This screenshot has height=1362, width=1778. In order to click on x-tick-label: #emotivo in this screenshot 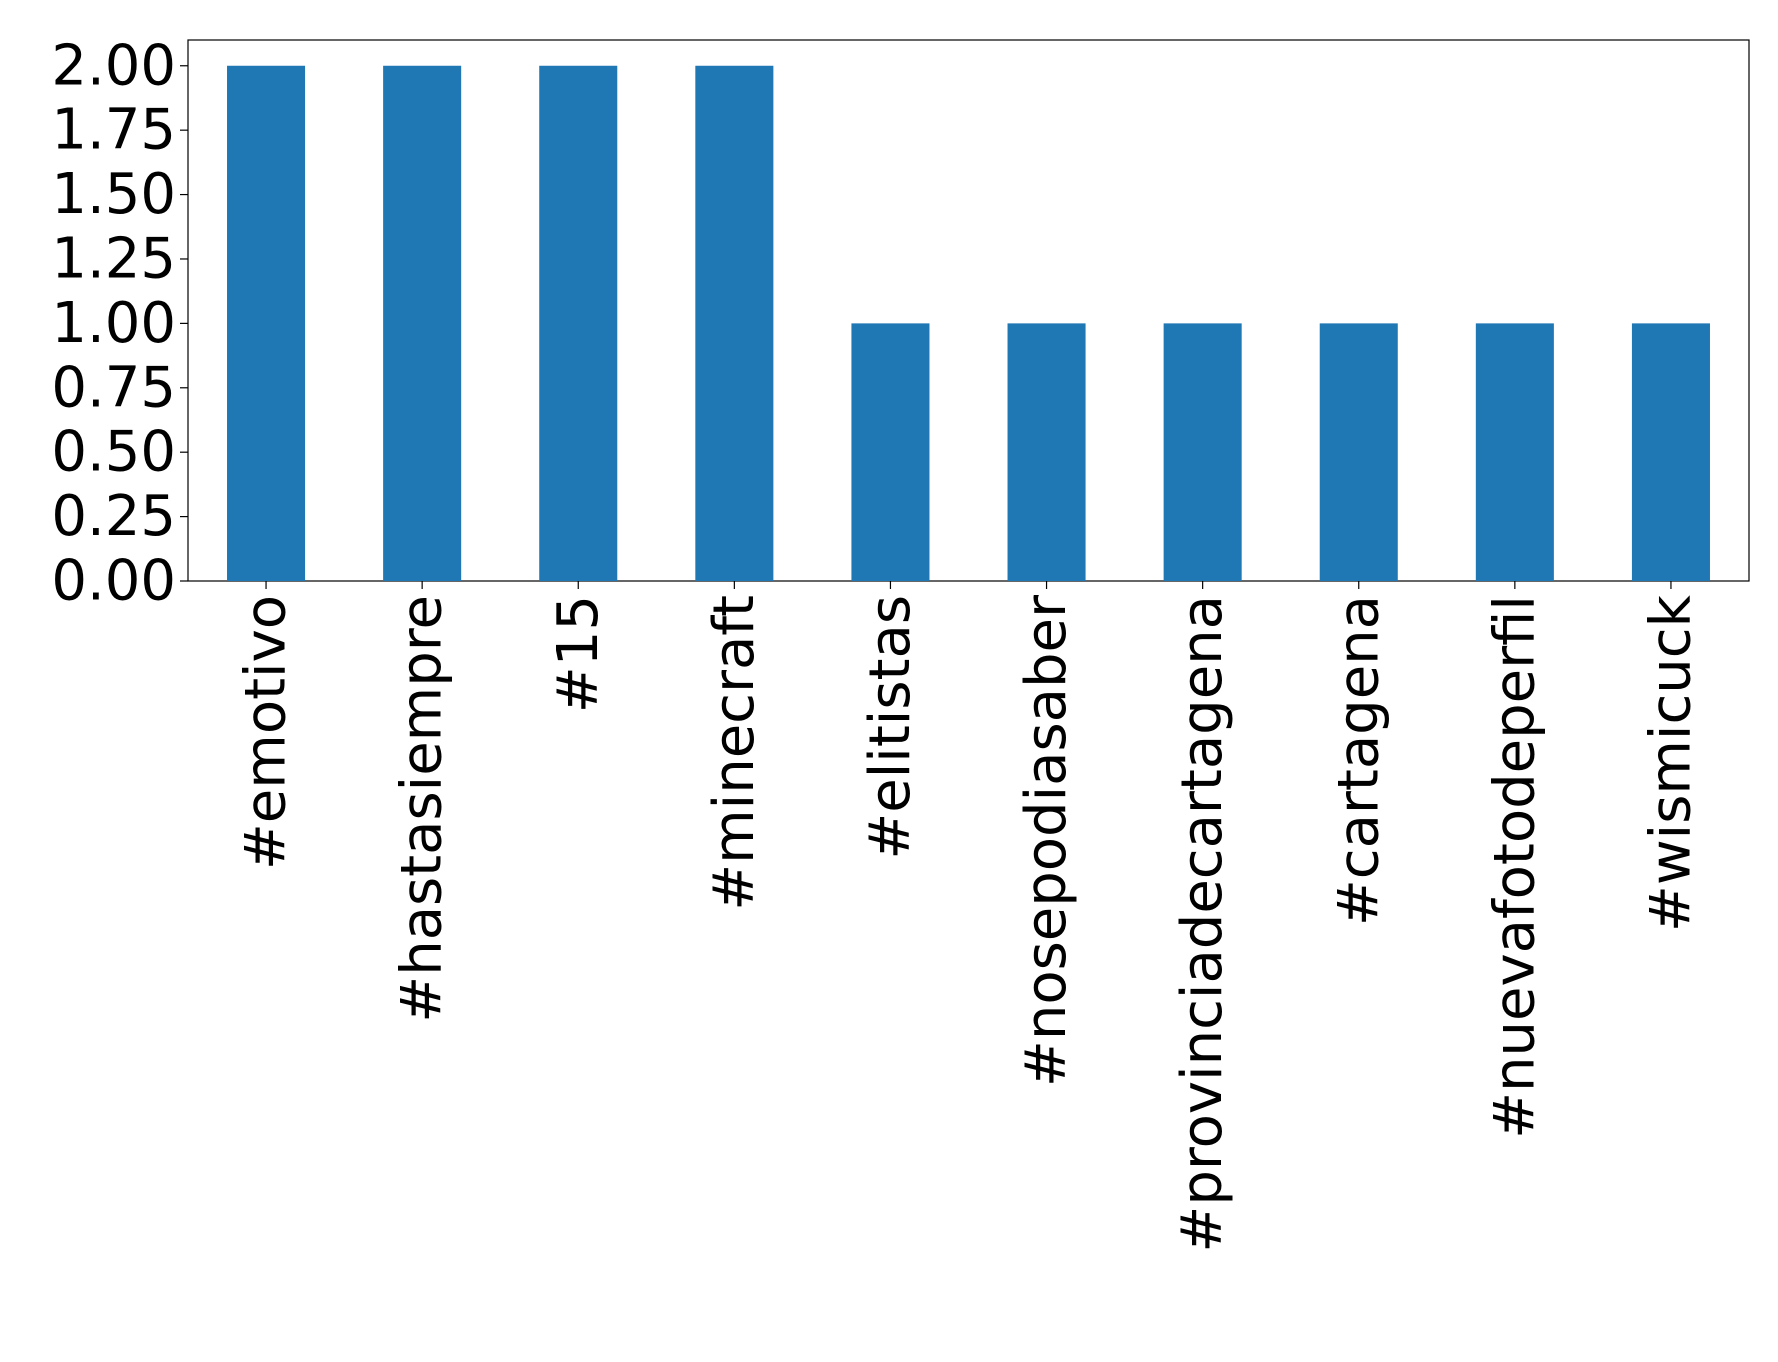, I will do `click(266, 732)`.